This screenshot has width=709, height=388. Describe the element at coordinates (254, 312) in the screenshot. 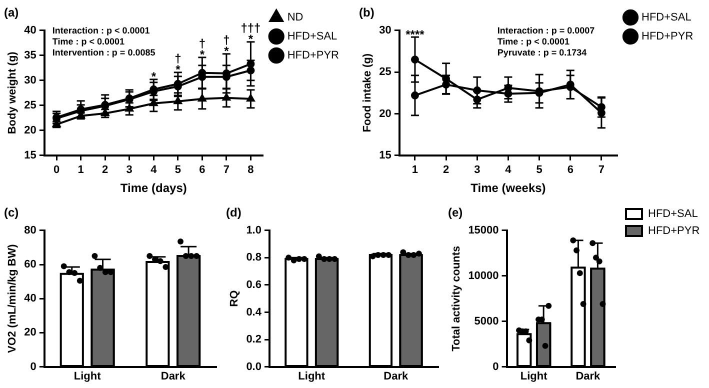

I see `y-tick-label: 0.4` at that location.